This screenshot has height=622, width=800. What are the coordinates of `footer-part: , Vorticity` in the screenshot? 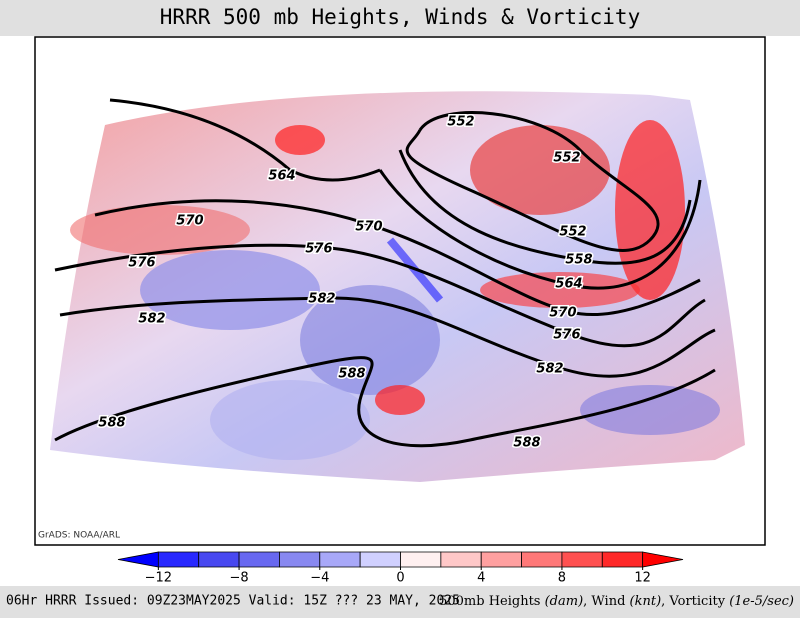 It's located at (695, 601).